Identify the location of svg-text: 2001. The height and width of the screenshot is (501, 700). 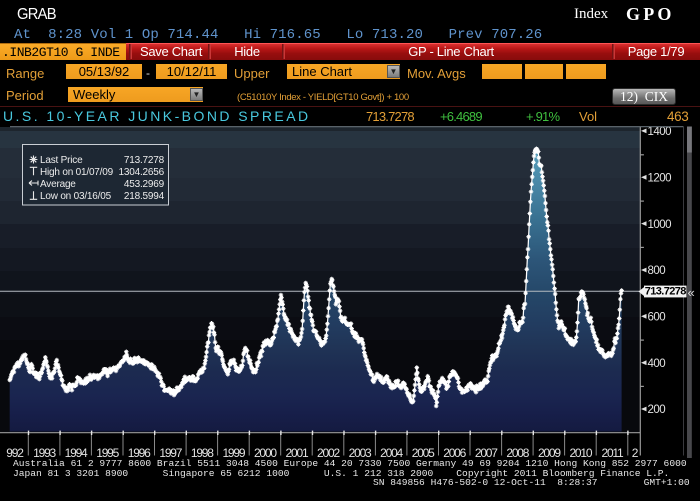
(297, 453).